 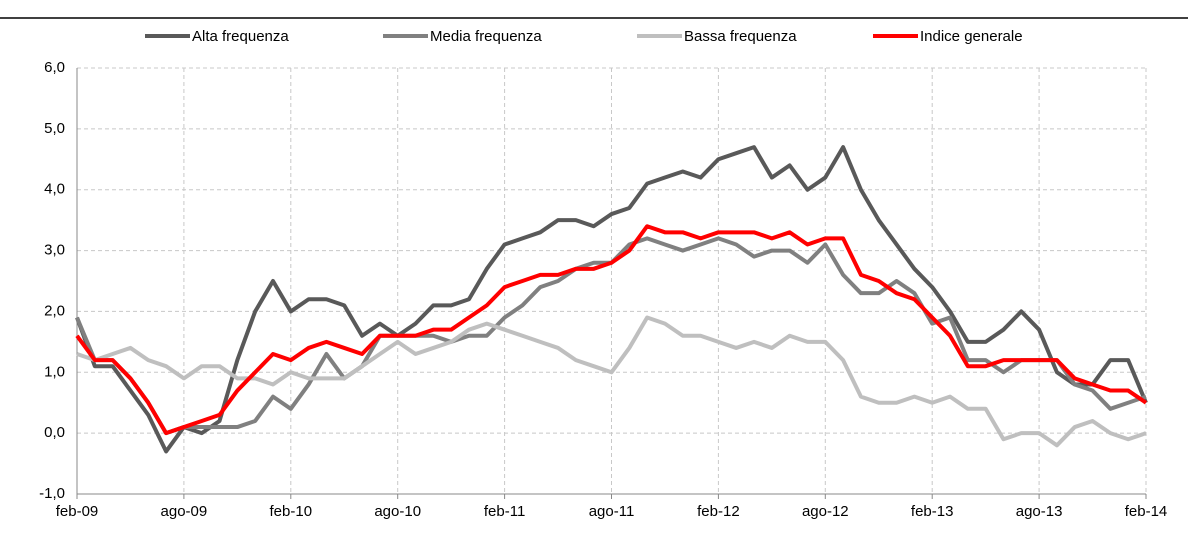 What do you see at coordinates (486, 36) in the screenshot?
I see `legend-label: Media frequenza` at bounding box center [486, 36].